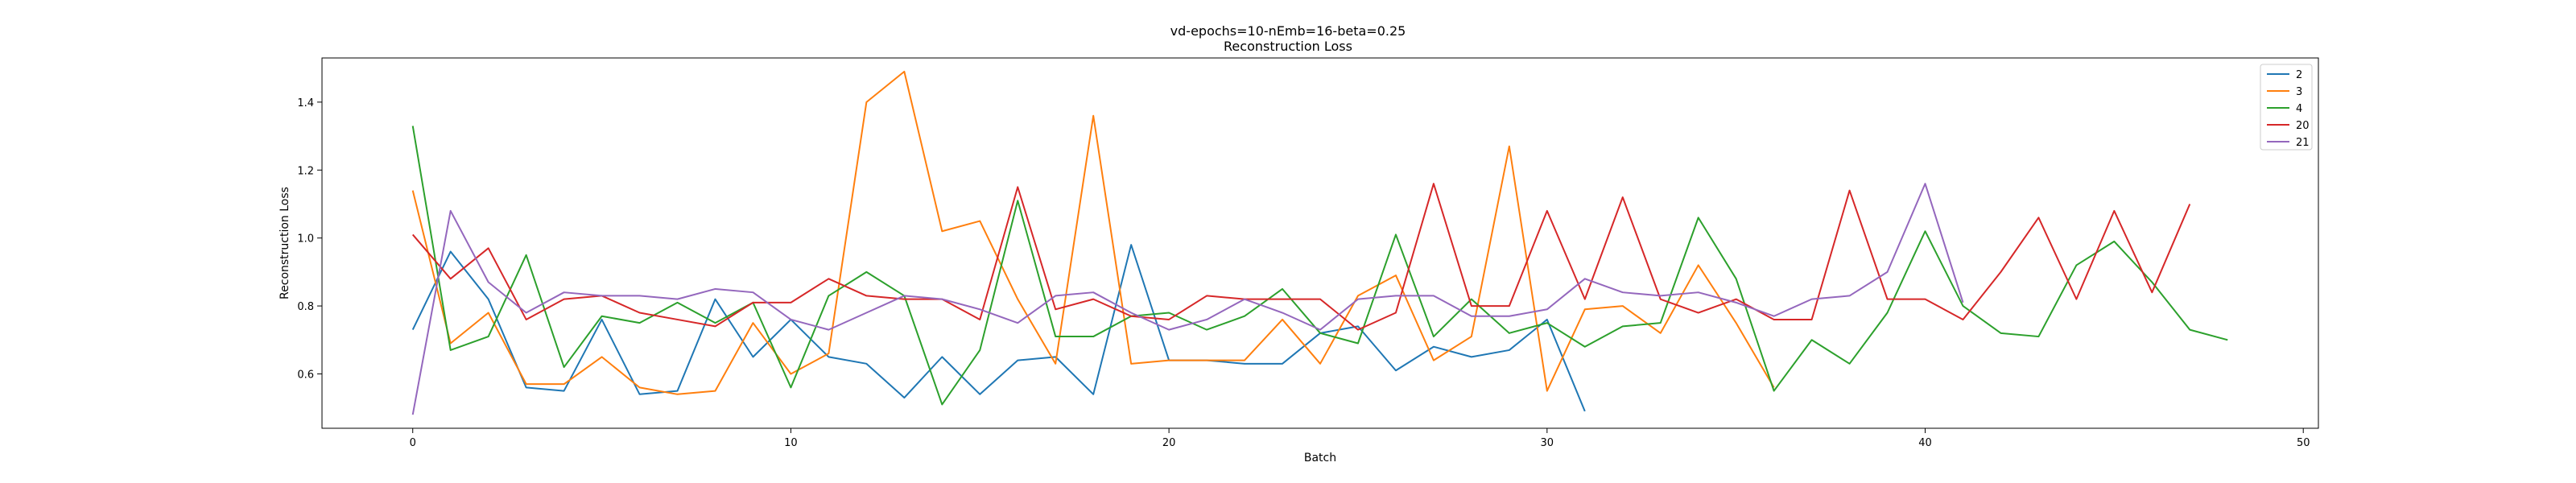 The image size is (2576, 483). Describe the element at coordinates (305, 375) in the screenshot. I see `y-tick-label: 0.6` at that location.